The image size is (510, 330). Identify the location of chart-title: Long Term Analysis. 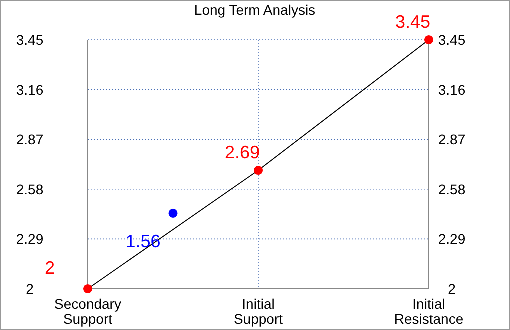
(255, 10).